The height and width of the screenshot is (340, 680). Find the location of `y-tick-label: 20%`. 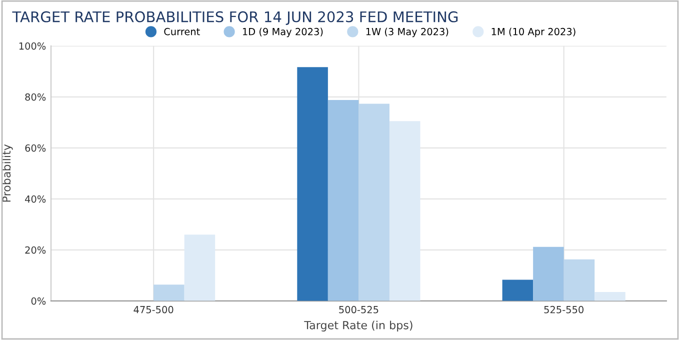

y-tick-label: 20% is located at coordinates (35, 250).